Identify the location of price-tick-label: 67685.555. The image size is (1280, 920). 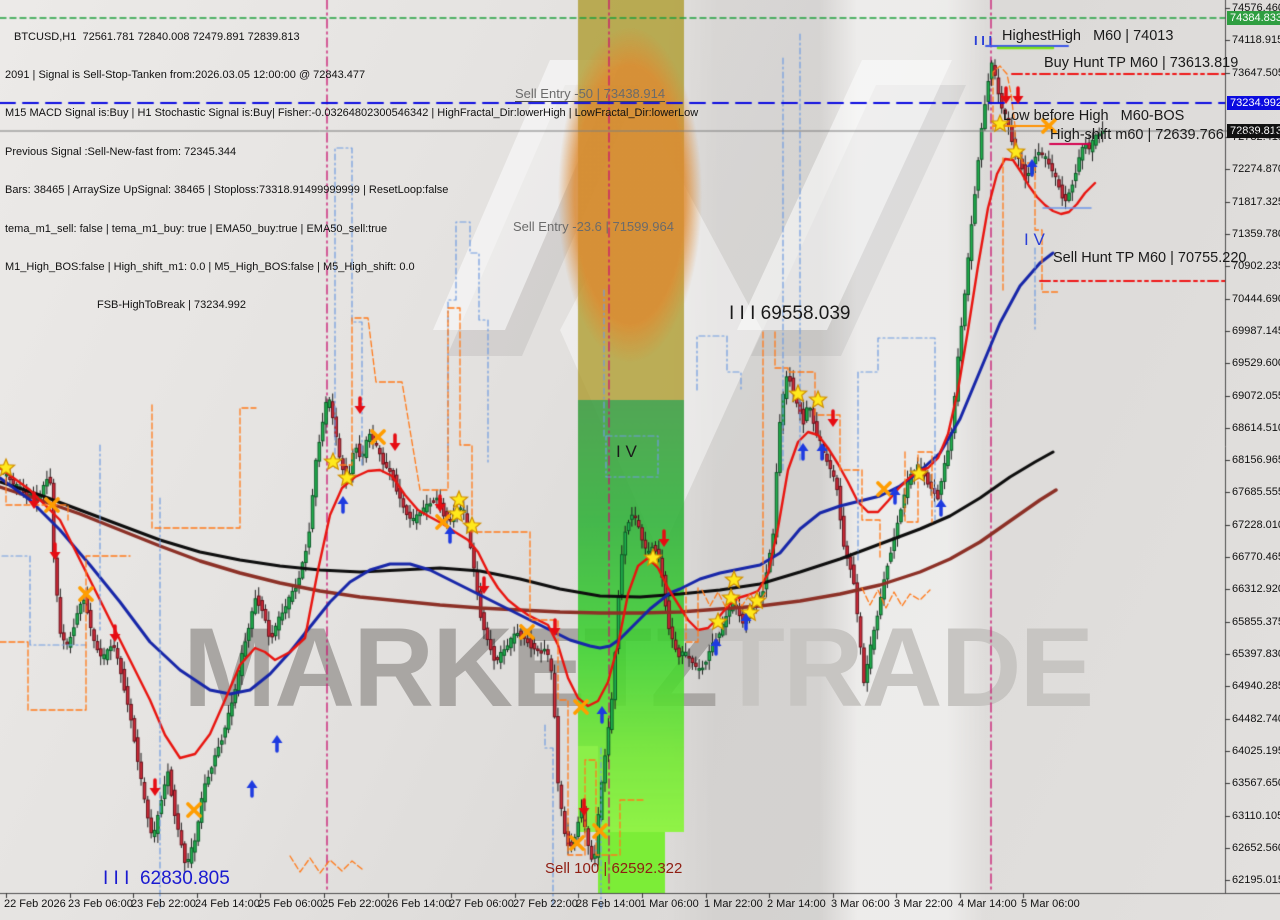
(1256, 492).